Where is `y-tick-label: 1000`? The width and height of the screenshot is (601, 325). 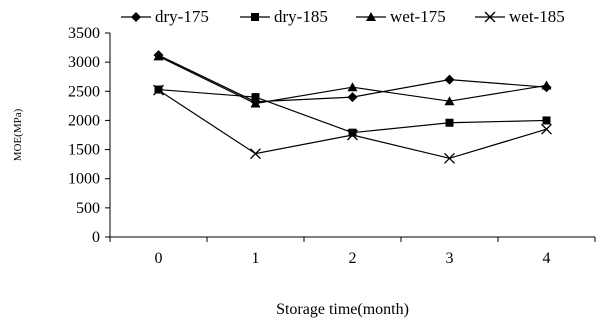
y-tick-label: 1000 is located at coordinates (84, 179).